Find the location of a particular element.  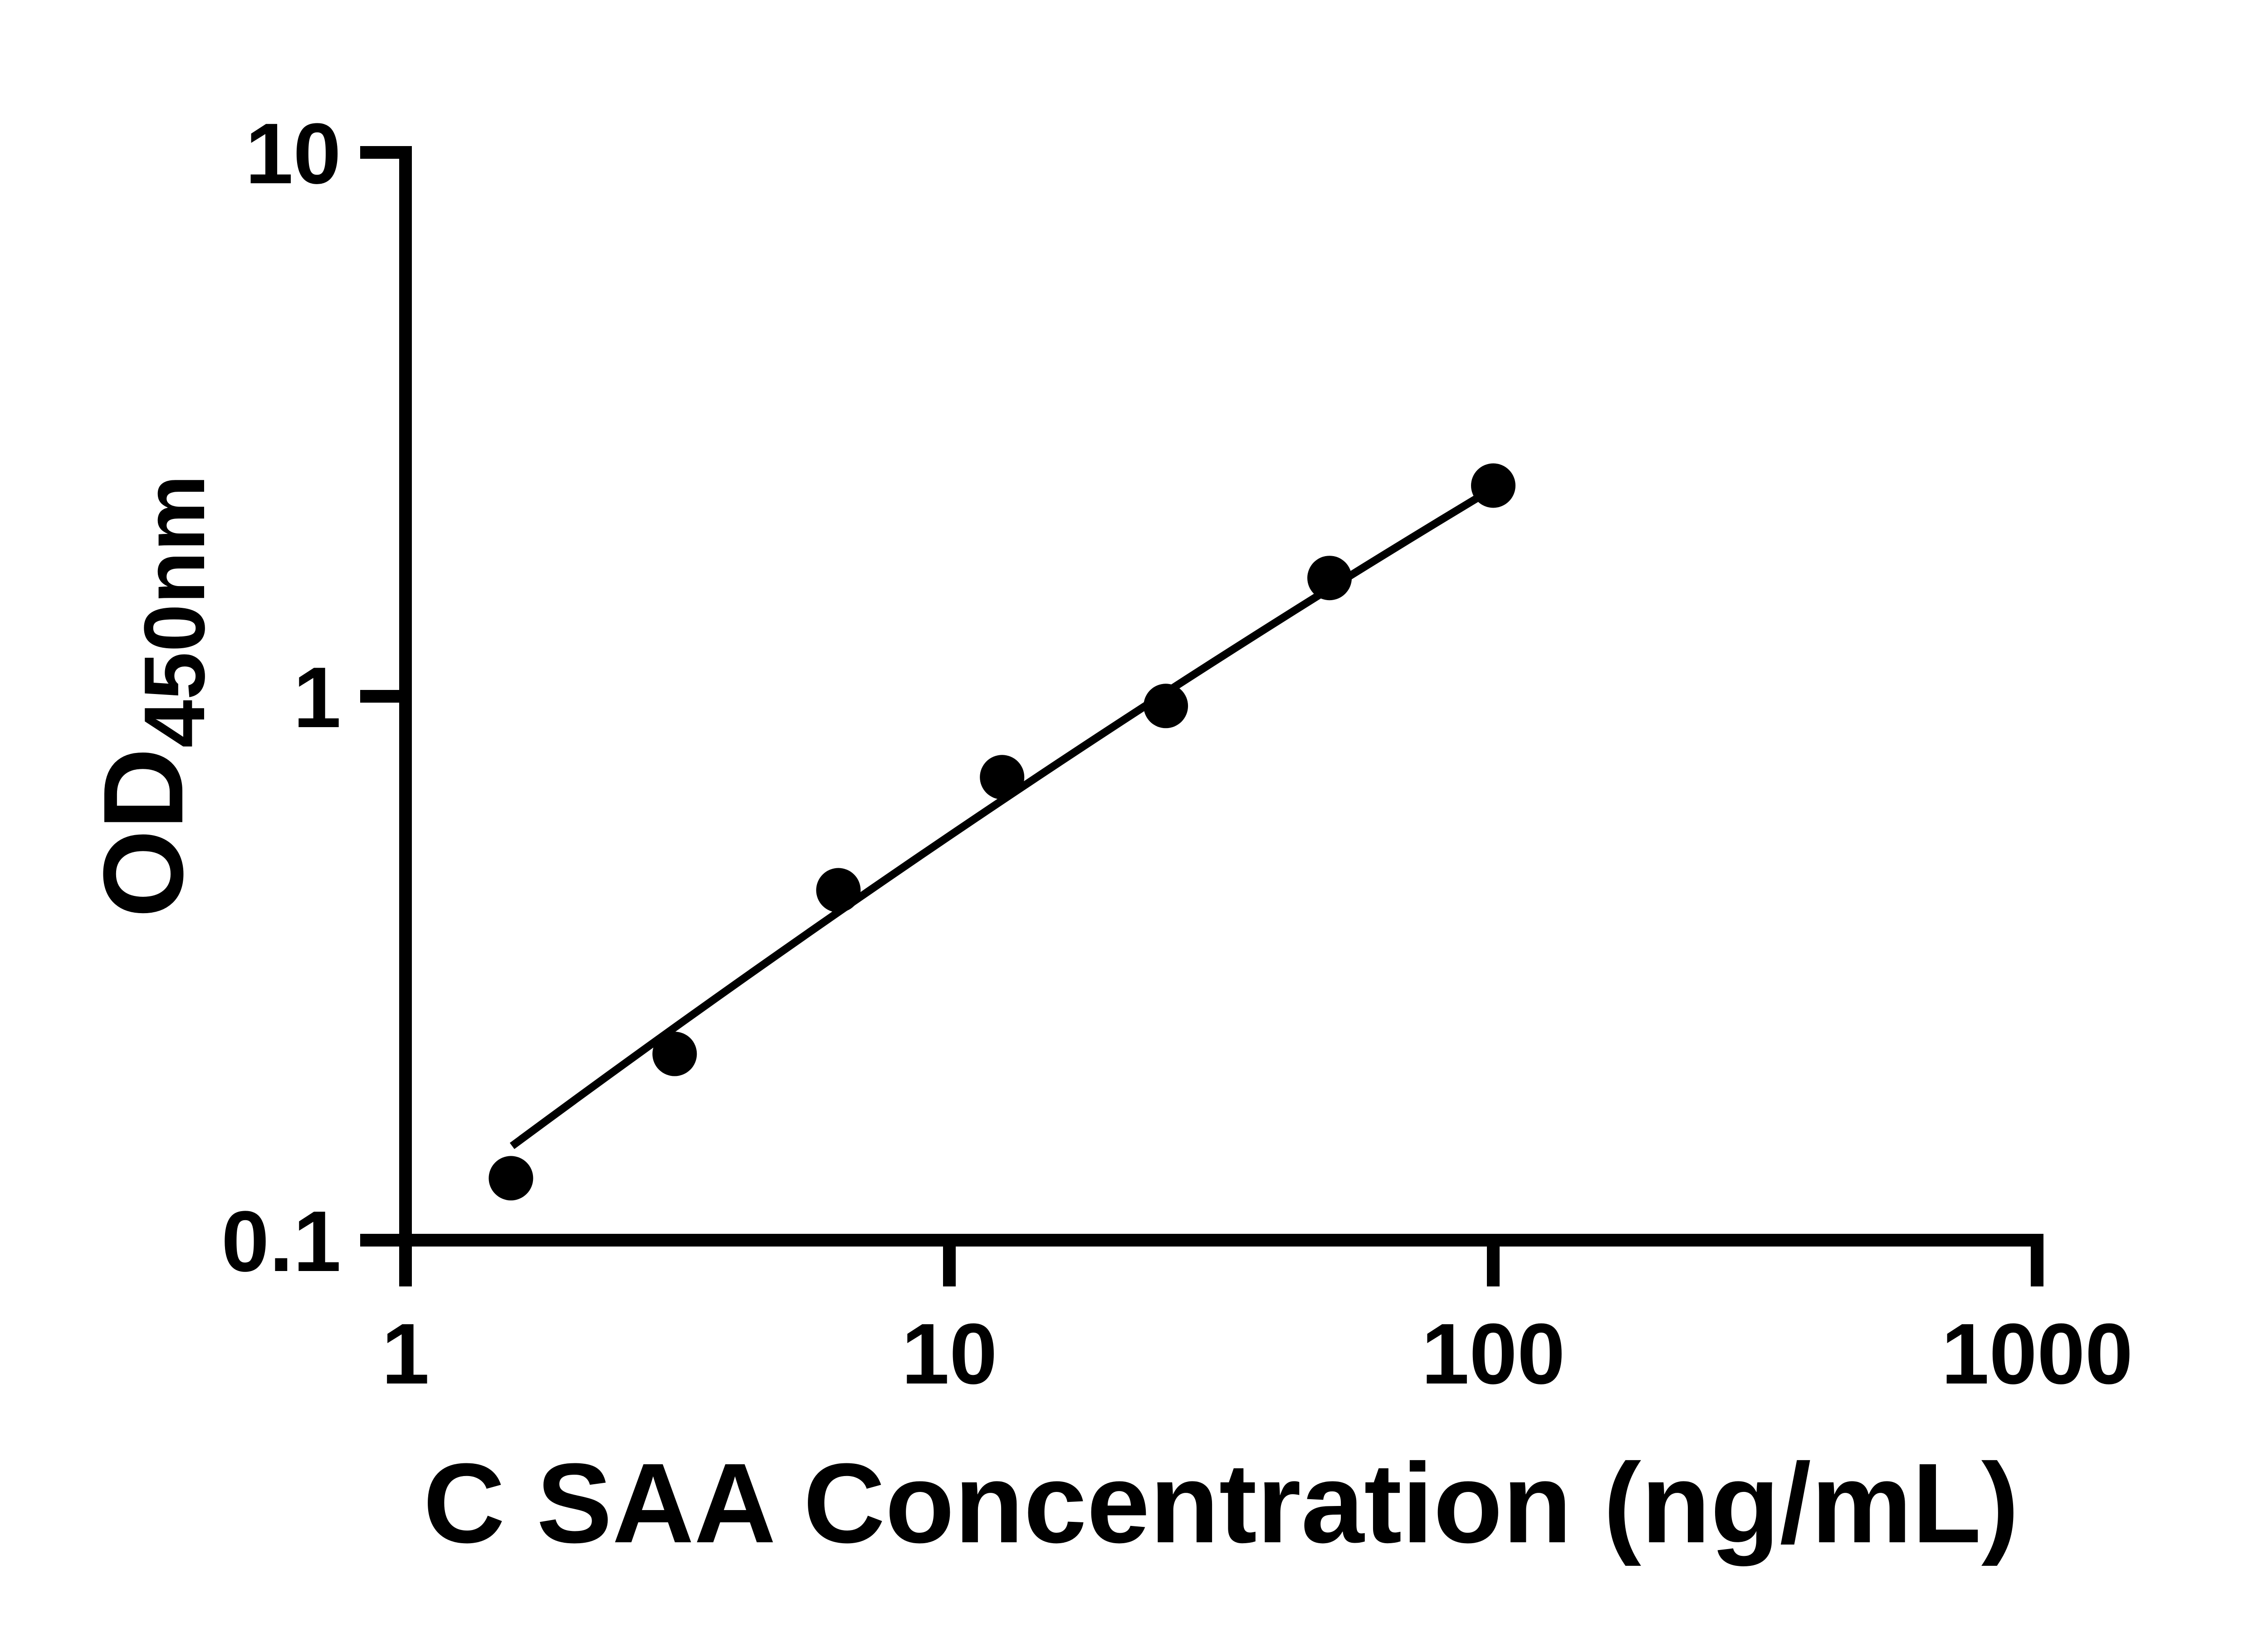

x-tick-label: 100 is located at coordinates (1493, 1354).